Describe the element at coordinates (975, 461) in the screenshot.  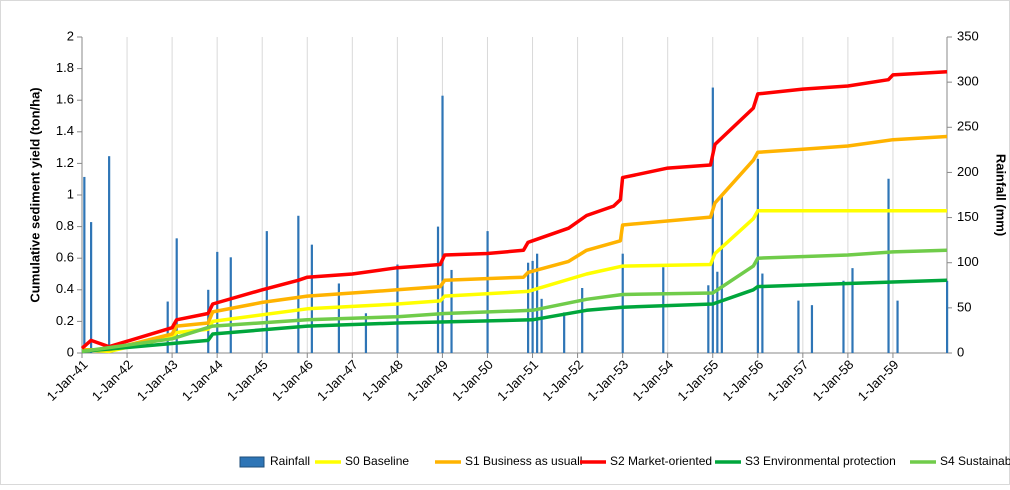
I see `legend-label: S4 Sustainable` at that location.